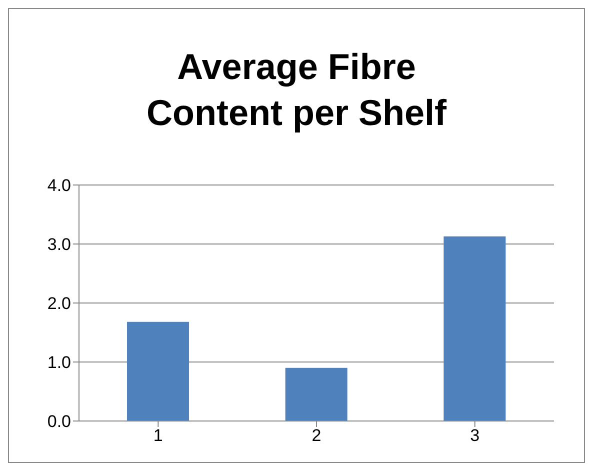  I want to click on y-tick-label: 4.0, so click(59, 186).